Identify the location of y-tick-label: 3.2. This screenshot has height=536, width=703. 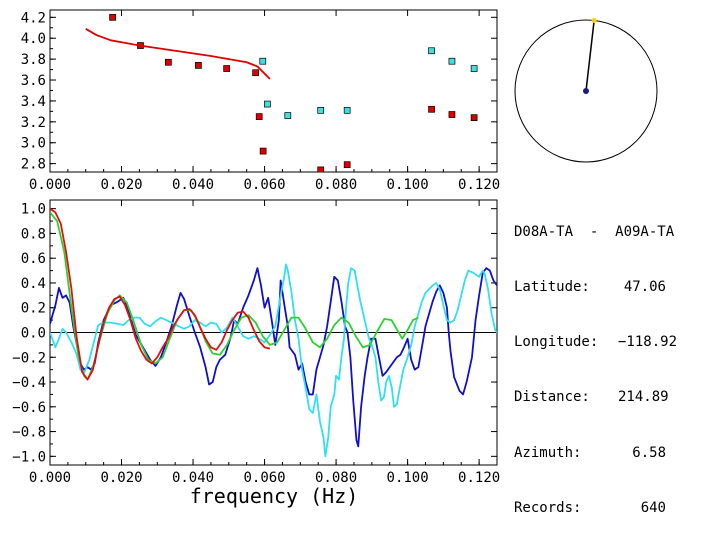
(33, 123).